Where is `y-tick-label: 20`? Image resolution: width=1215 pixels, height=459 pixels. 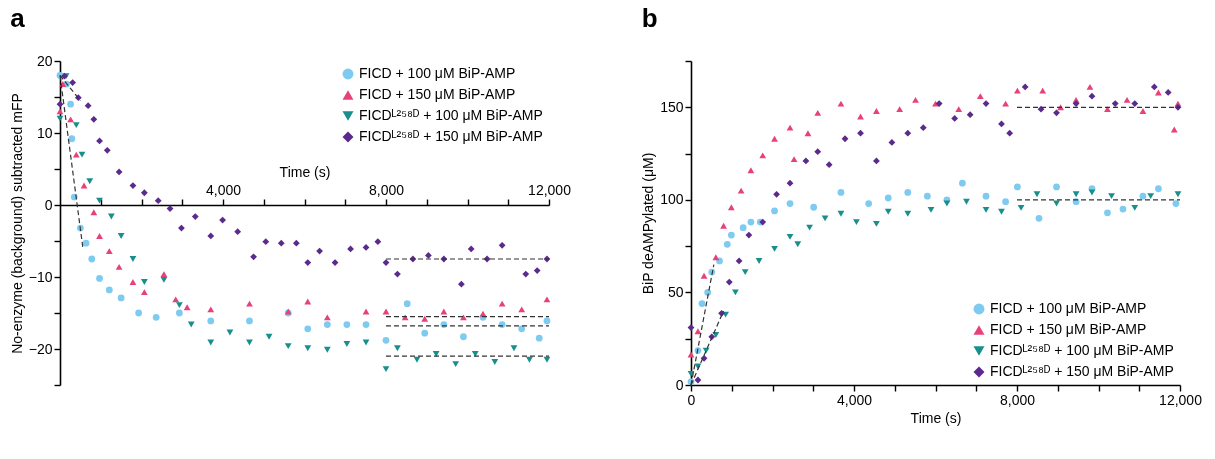 y-tick-label: 20 is located at coordinates (44, 60).